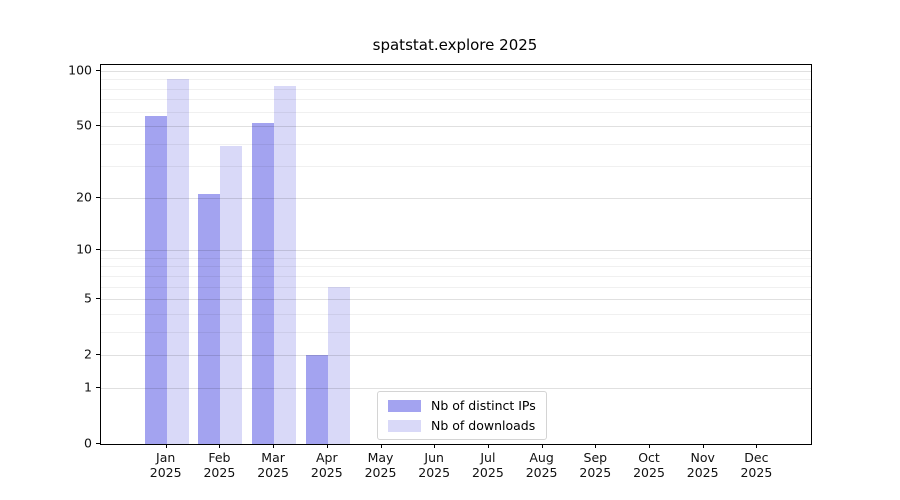 Image resolution: width=900 pixels, height=500 pixels. Describe the element at coordinates (462, 415) in the screenshot. I see `legend: Nb of distinct IPs Nb of downloads` at that location.